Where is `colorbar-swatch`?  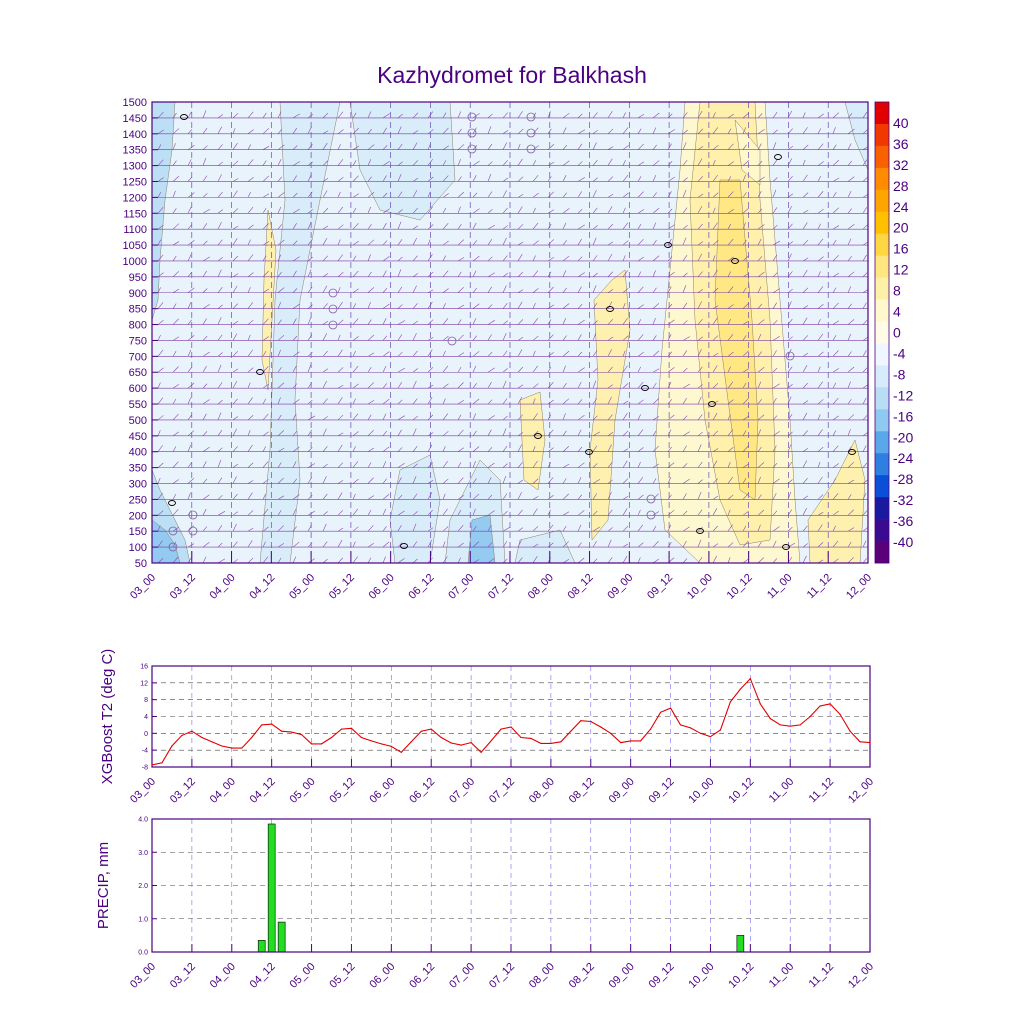 colorbar-swatch is located at coordinates (882, 420).